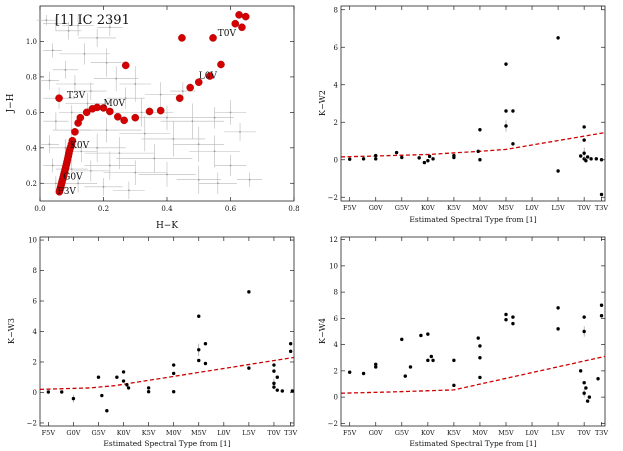  What do you see at coordinates (167, 226) in the screenshot?
I see `x-axis-label: H−K` at bounding box center [167, 226].